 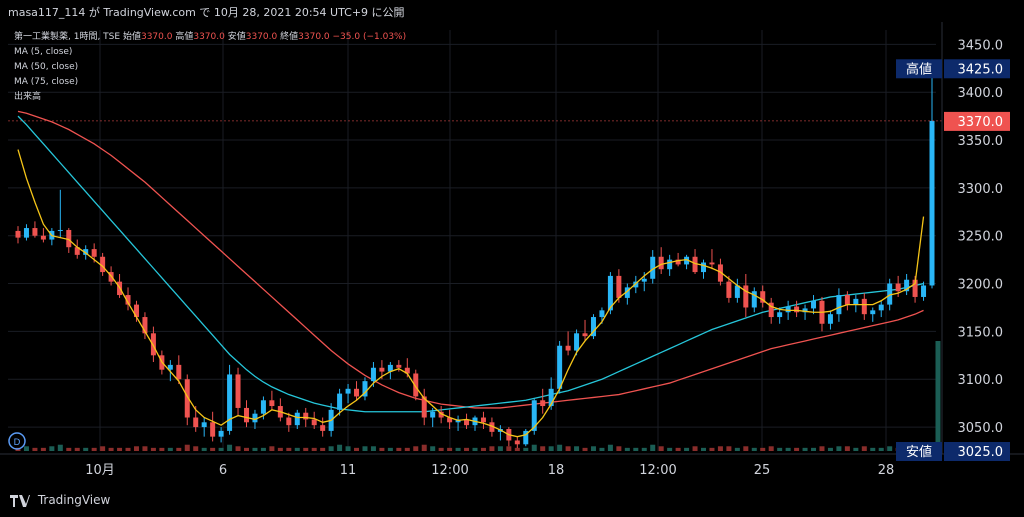 I want to click on price-marker: 高値 3425.0, so click(x=953, y=69).